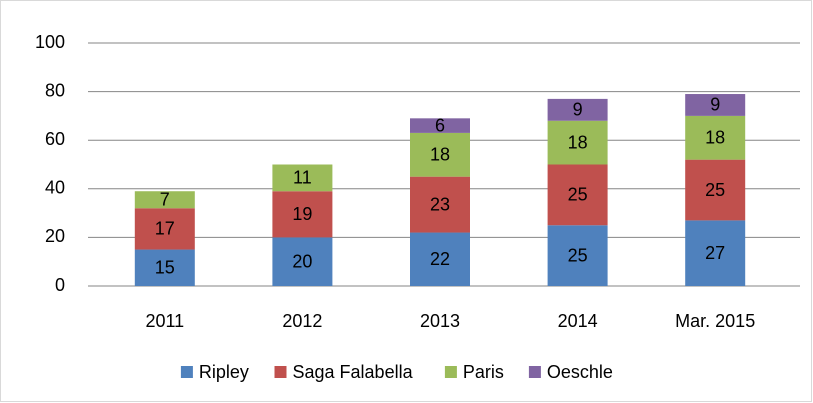  I want to click on legend-label: Oeschle, so click(580, 372).